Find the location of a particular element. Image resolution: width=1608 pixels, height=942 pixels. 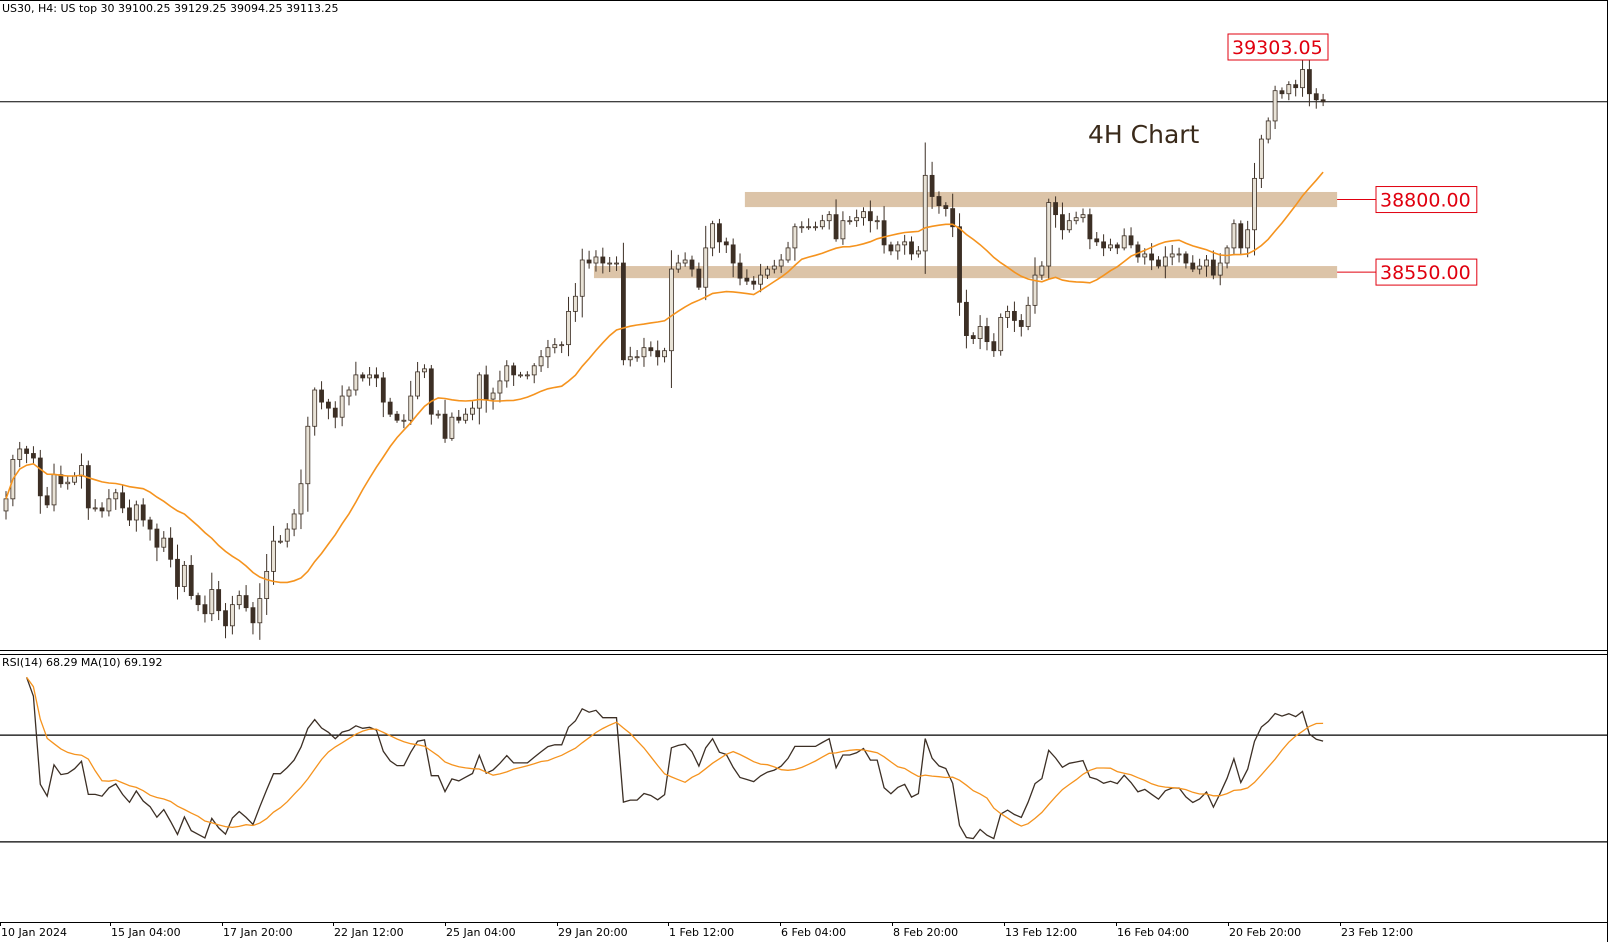

x-tick-label: 8 Feb 20:00 is located at coordinates (925, 932).